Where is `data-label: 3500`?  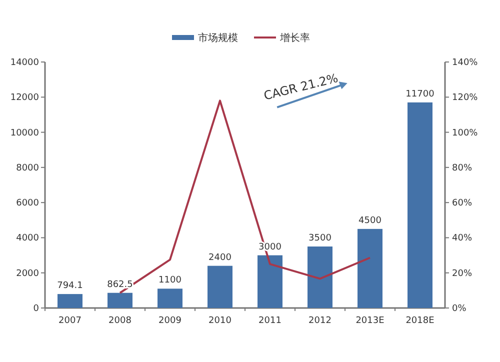 data-label: 3500 is located at coordinates (320, 239).